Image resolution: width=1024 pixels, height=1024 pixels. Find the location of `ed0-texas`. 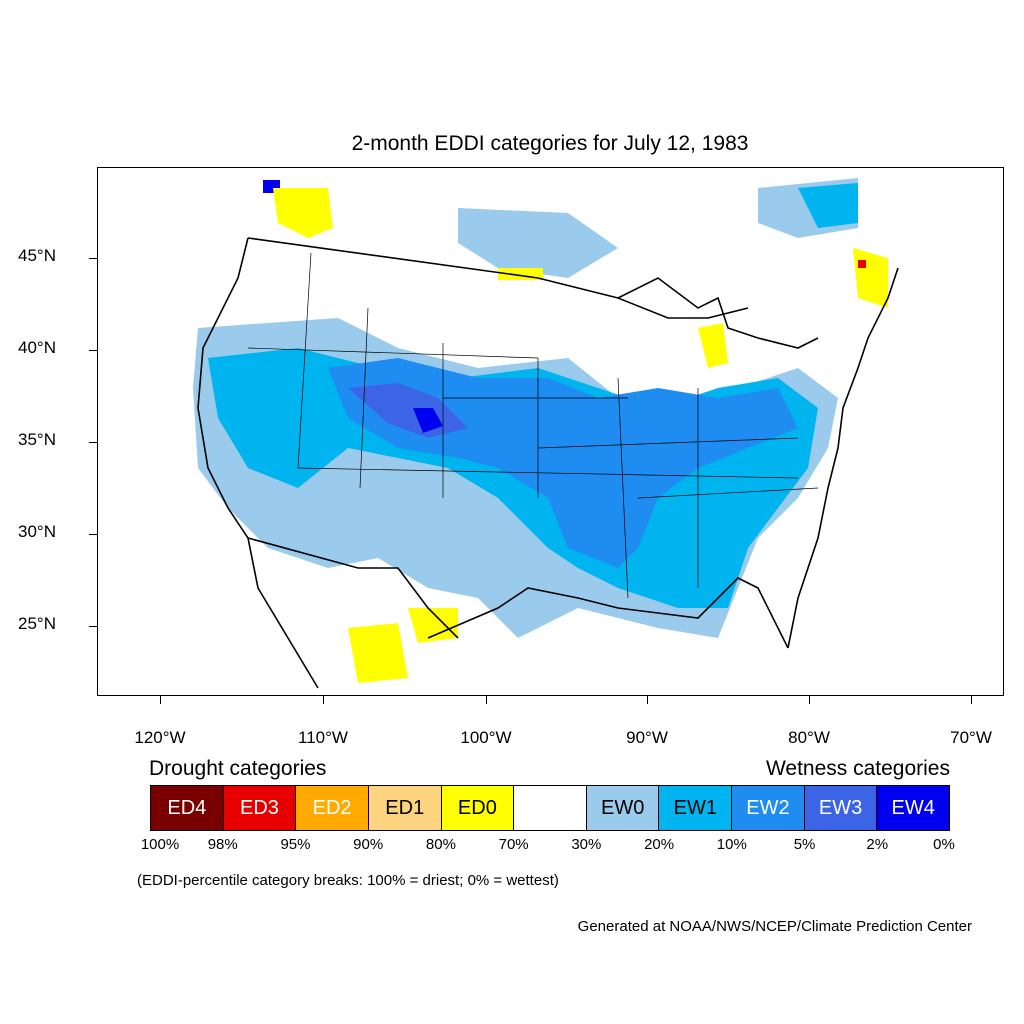

ed0-texas is located at coordinates (433, 625).